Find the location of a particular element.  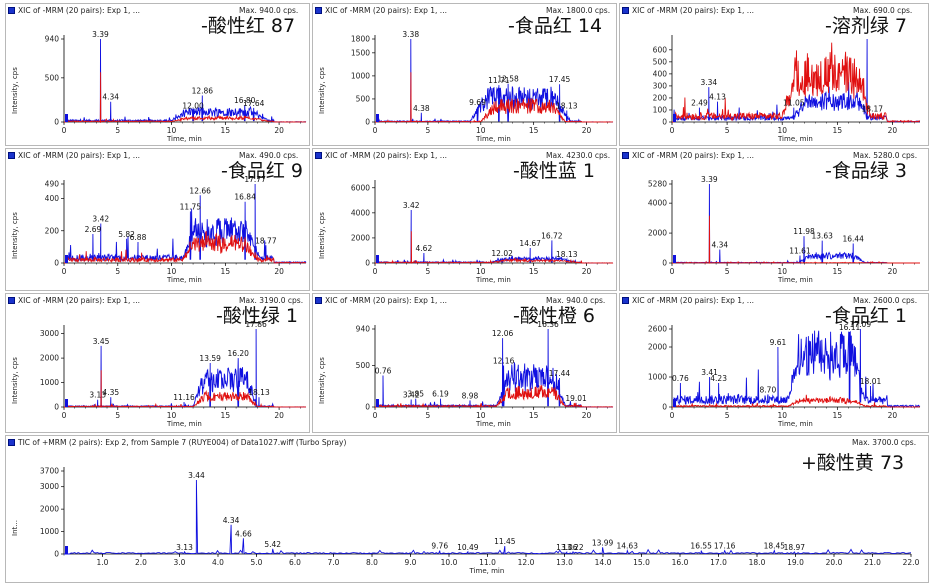

peak-label: 4.13 is located at coordinates (717, 97).